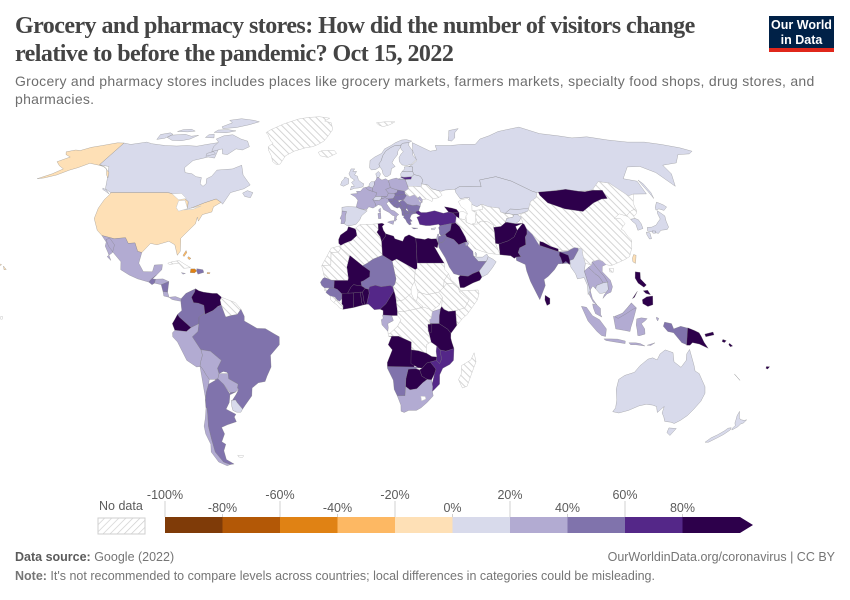 Image resolution: width=850 pixels, height=600 pixels. I want to click on svg-text: No data, so click(121, 506).